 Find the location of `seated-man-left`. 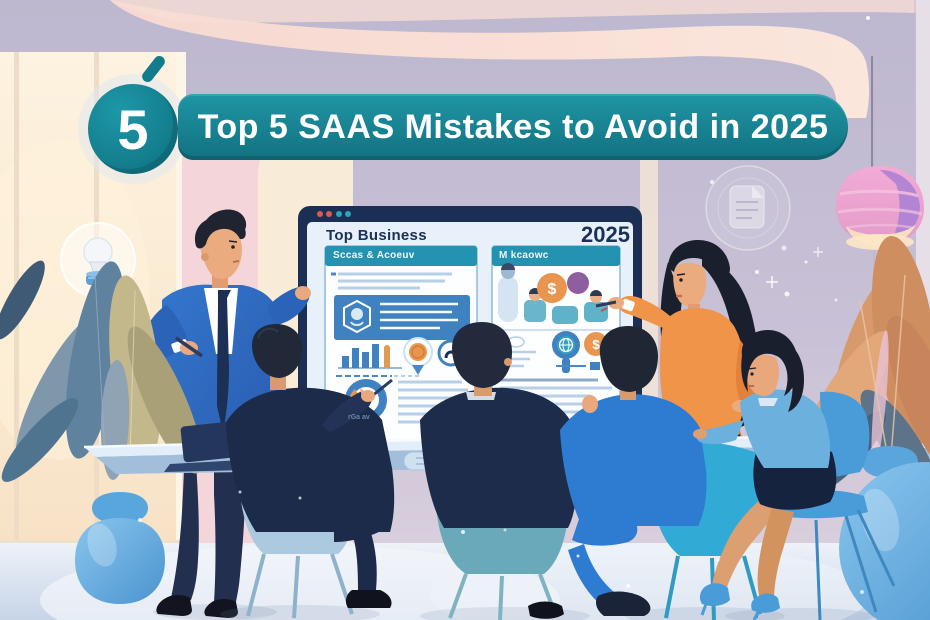

seated-man-left is located at coordinates (307, 472).